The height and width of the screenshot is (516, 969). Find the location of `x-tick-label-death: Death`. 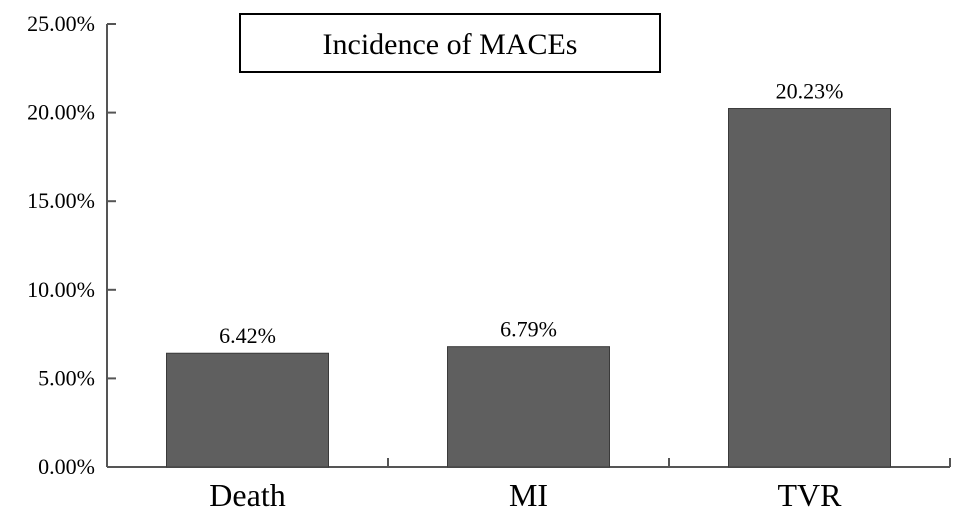

x-tick-label-death: Death is located at coordinates (247, 495).